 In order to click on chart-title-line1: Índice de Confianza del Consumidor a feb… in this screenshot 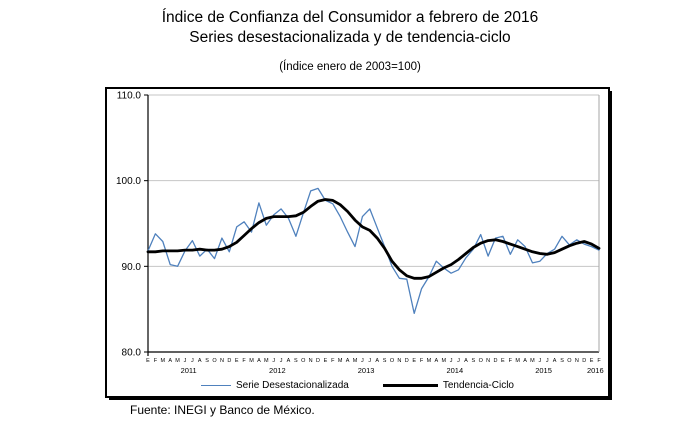, I will do `click(350, 17)`.